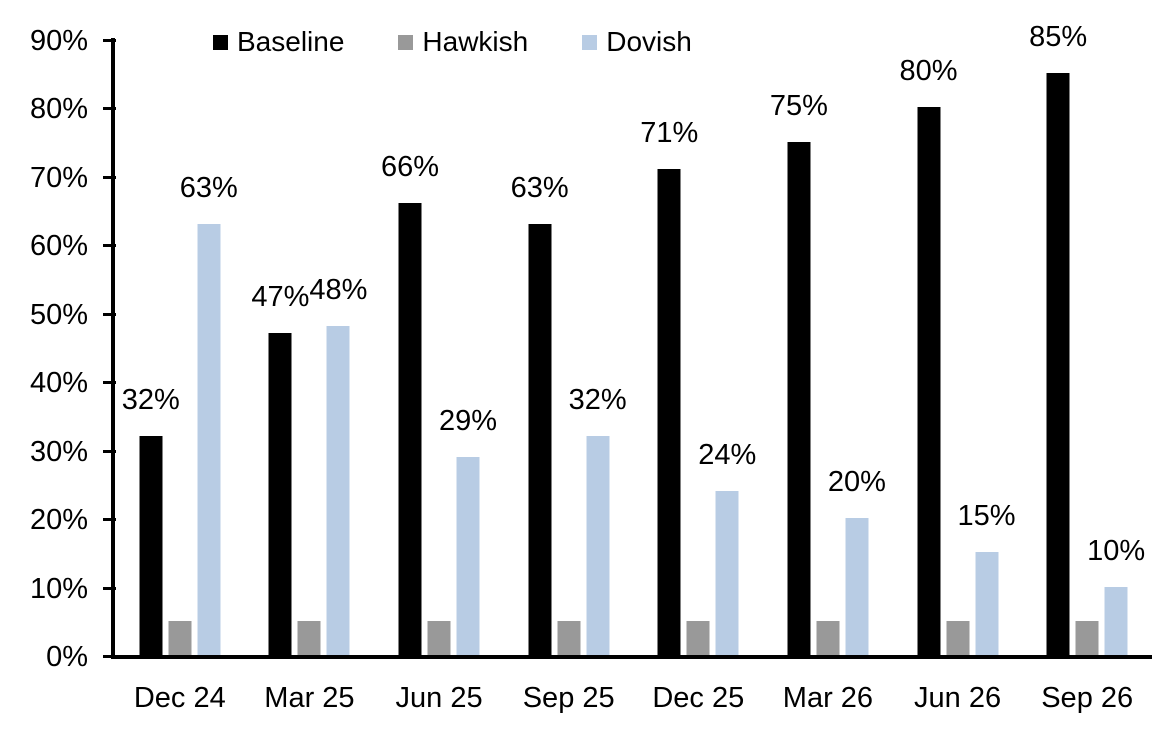  I want to click on x-tick-label-mar-26: Mar 26, so click(828, 698).